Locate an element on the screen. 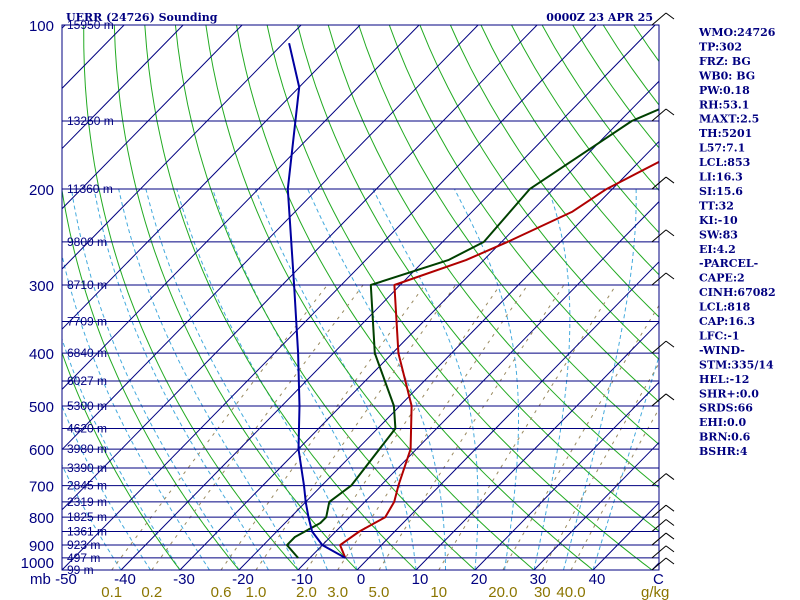 The height and width of the screenshot is (600, 800). mixing-ratio-labels: 0.1 0.2 0.6 1.0 2.0 3.0 5.0 10 20.0 30 40.0 is located at coordinates (343, 592).